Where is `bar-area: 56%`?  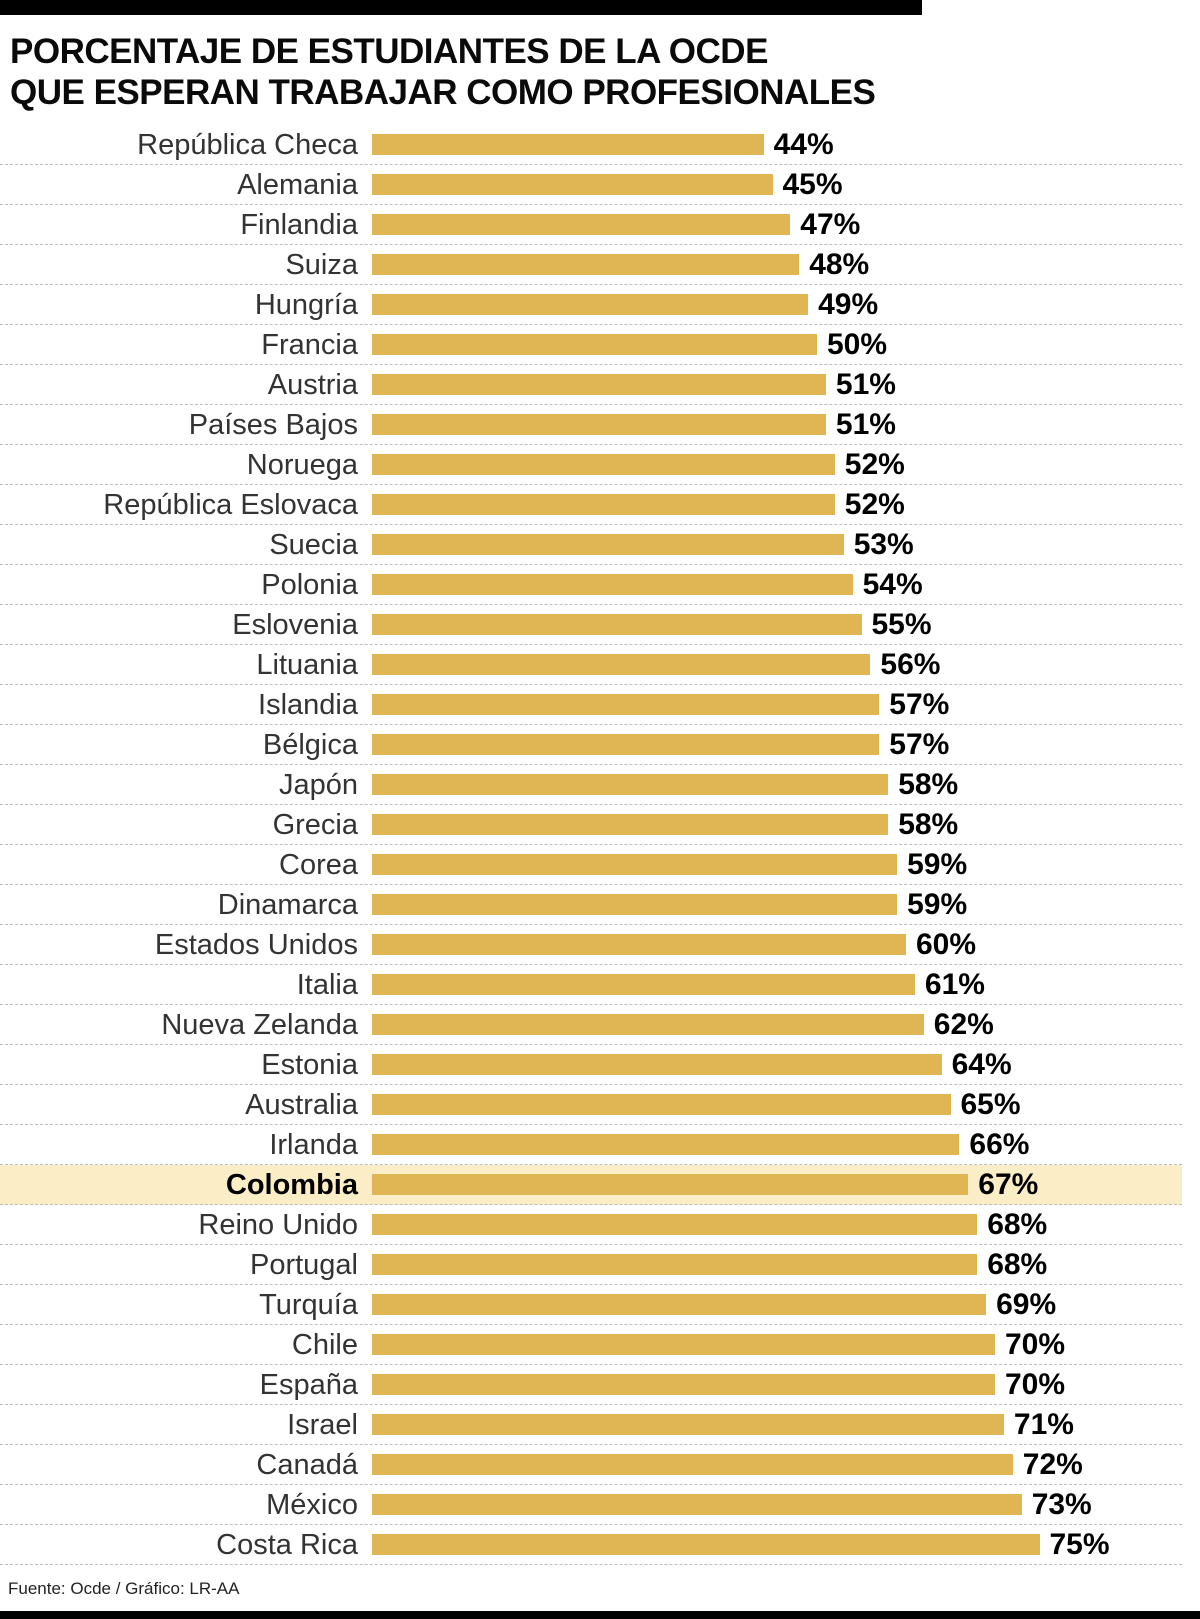 bar-area: 56% is located at coordinates (777, 665).